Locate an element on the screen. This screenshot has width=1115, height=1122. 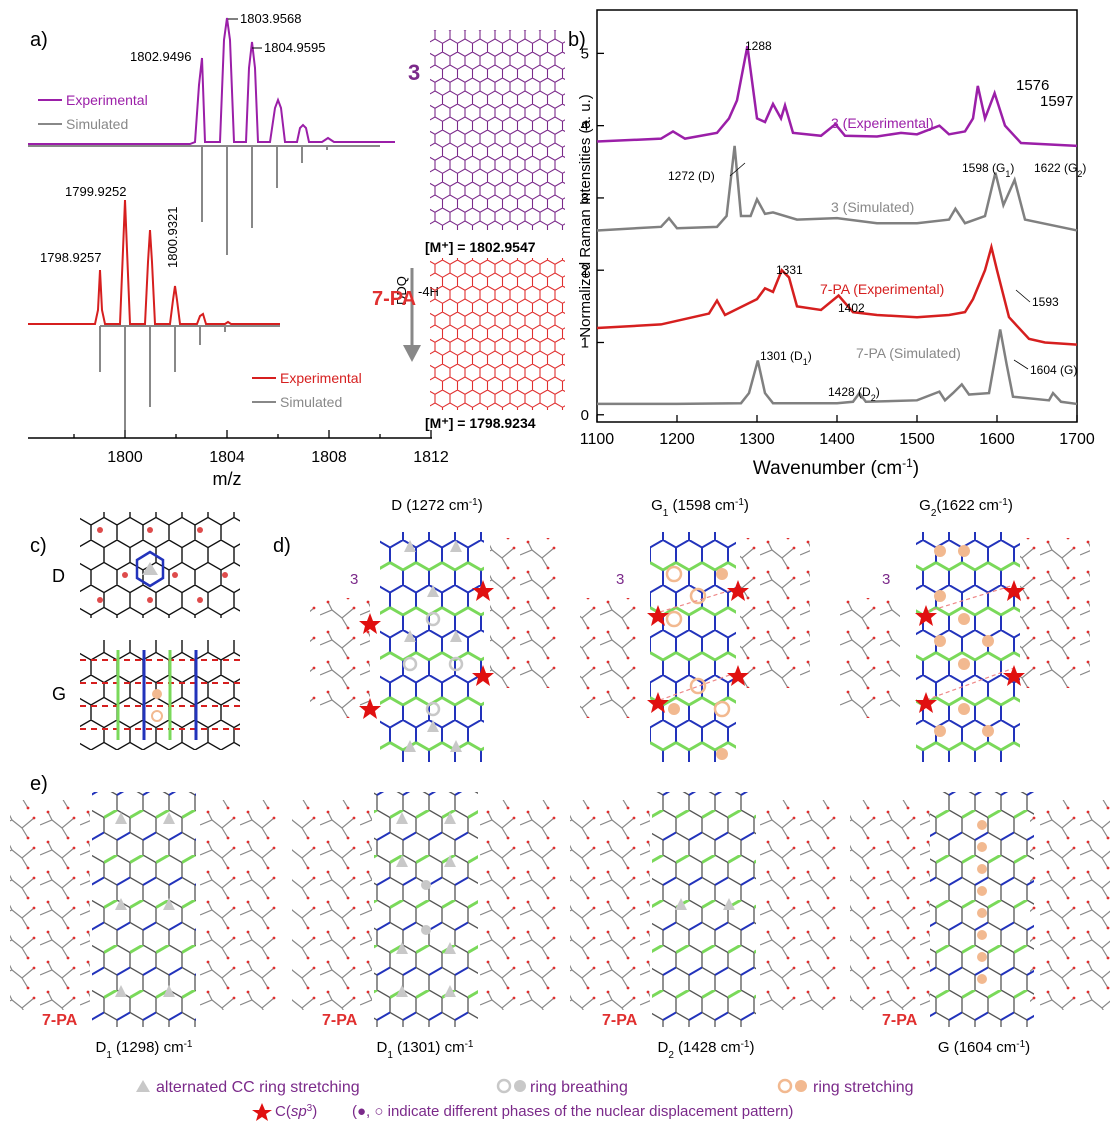
tick-1808: 1808 is located at coordinates (329, 457).